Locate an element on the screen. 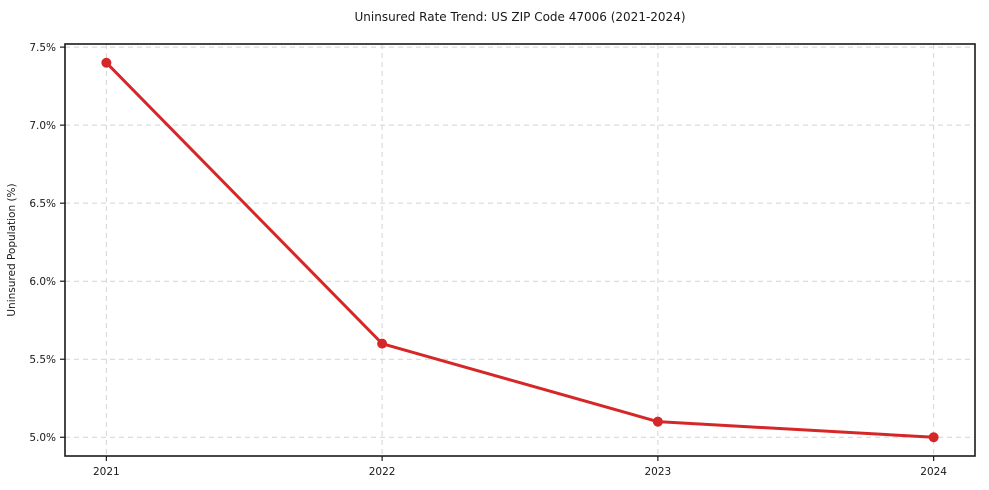 This screenshot has height=490, width=989. y-tick-label: 7.5% is located at coordinates (42, 48).